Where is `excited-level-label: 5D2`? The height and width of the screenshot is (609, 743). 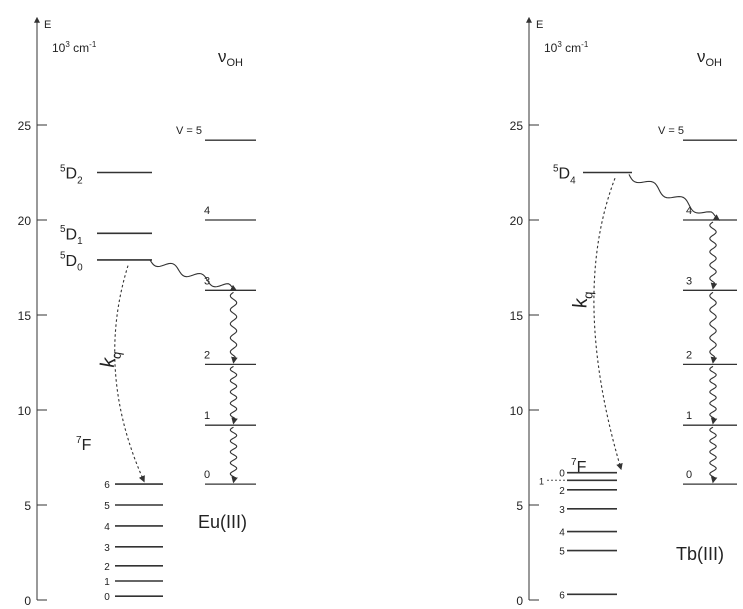
excited-level-label: 5D2 is located at coordinates (71, 174).